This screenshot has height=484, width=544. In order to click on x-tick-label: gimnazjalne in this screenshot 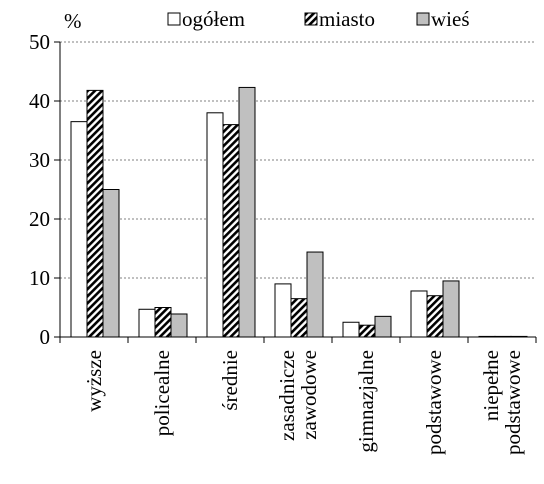, I will do `click(366, 401)`.